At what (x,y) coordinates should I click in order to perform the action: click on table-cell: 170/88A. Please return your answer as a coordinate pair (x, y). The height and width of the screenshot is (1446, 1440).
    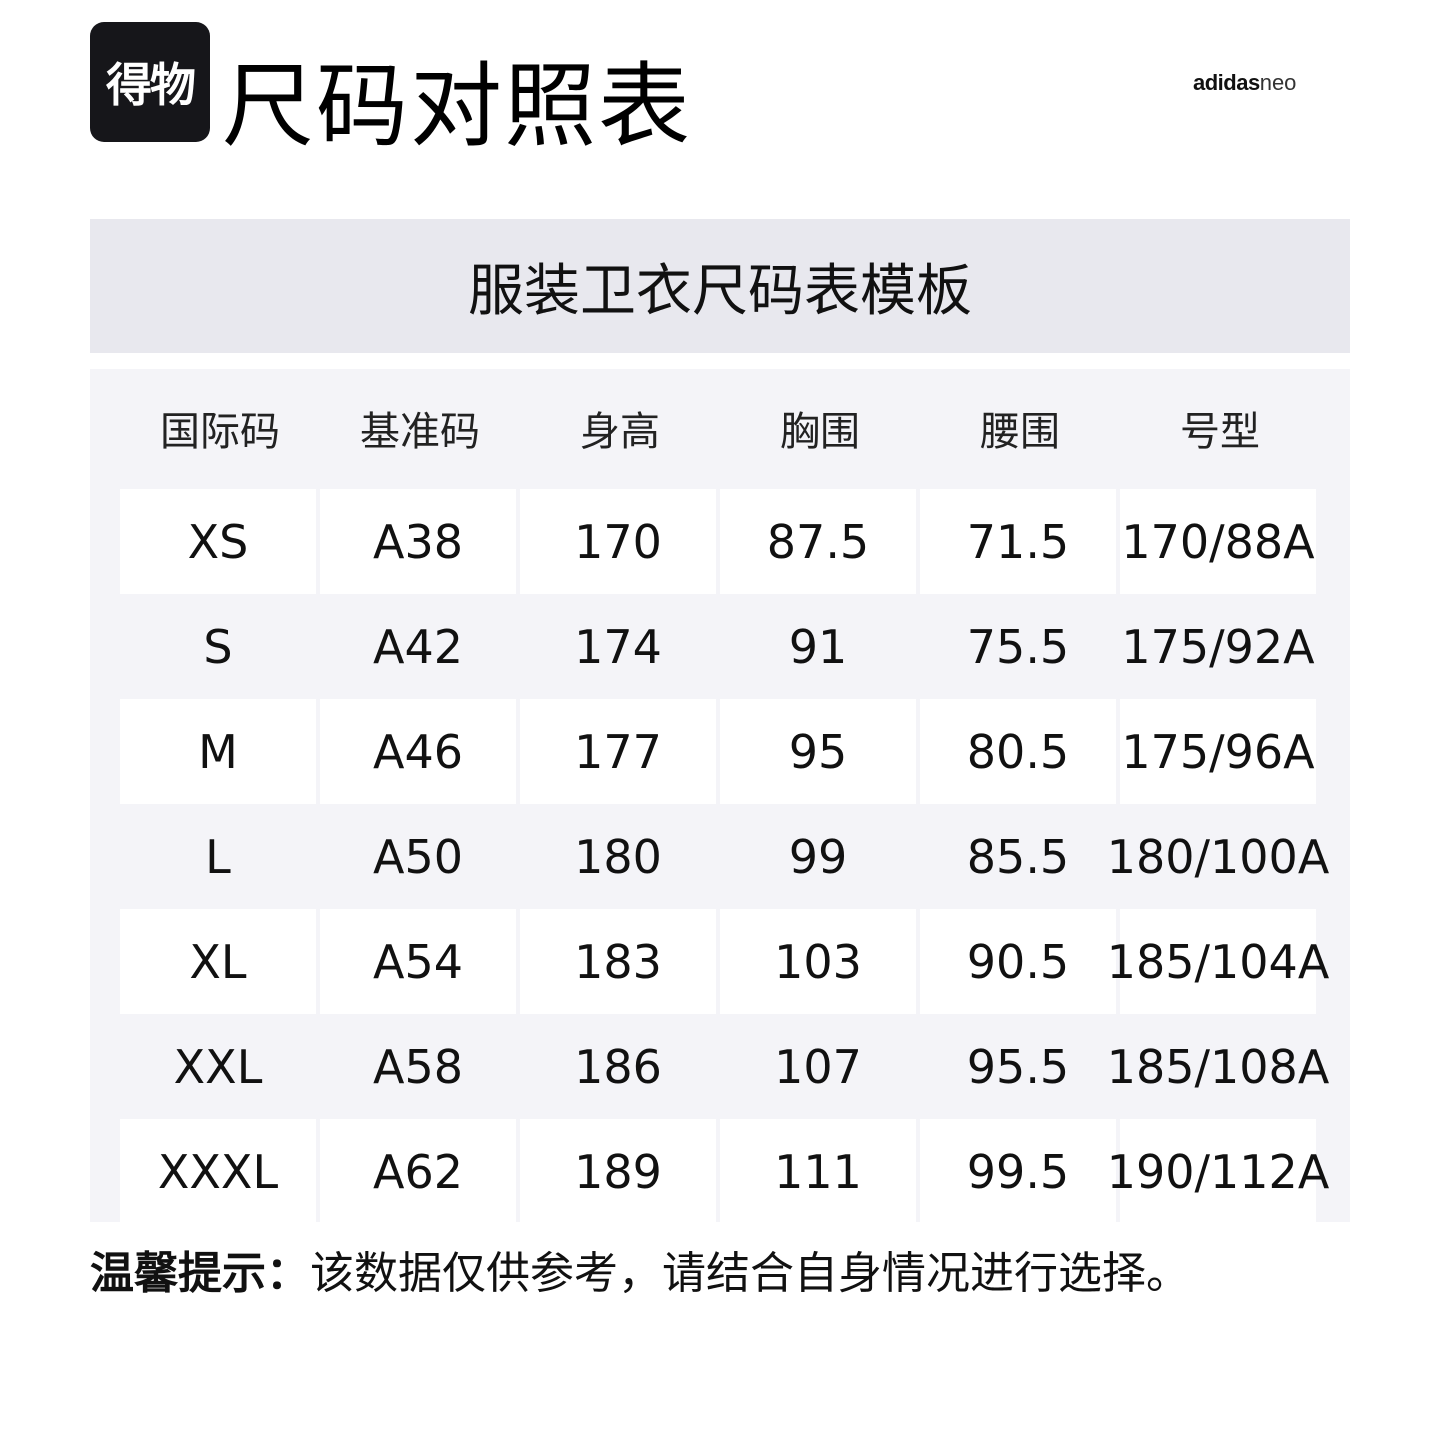
    Looking at the image, I should click on (1218, 541).